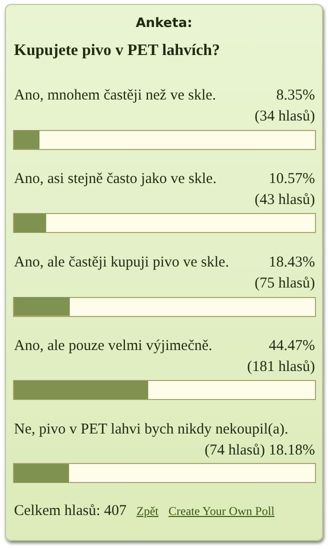 This screenshot has height=549, width=328. Describe the element at coordinates (281, 356) in the screenshot. I see `data-label: 44.47% (181 hlasů)` at that location.